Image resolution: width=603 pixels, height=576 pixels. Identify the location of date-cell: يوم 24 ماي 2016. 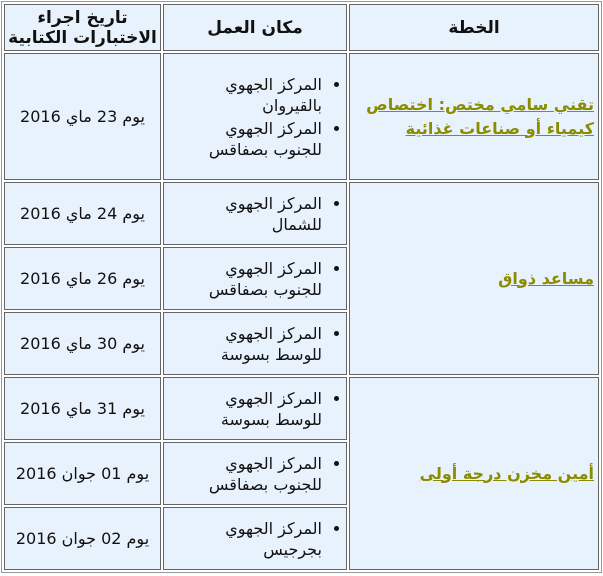
(82, 213).